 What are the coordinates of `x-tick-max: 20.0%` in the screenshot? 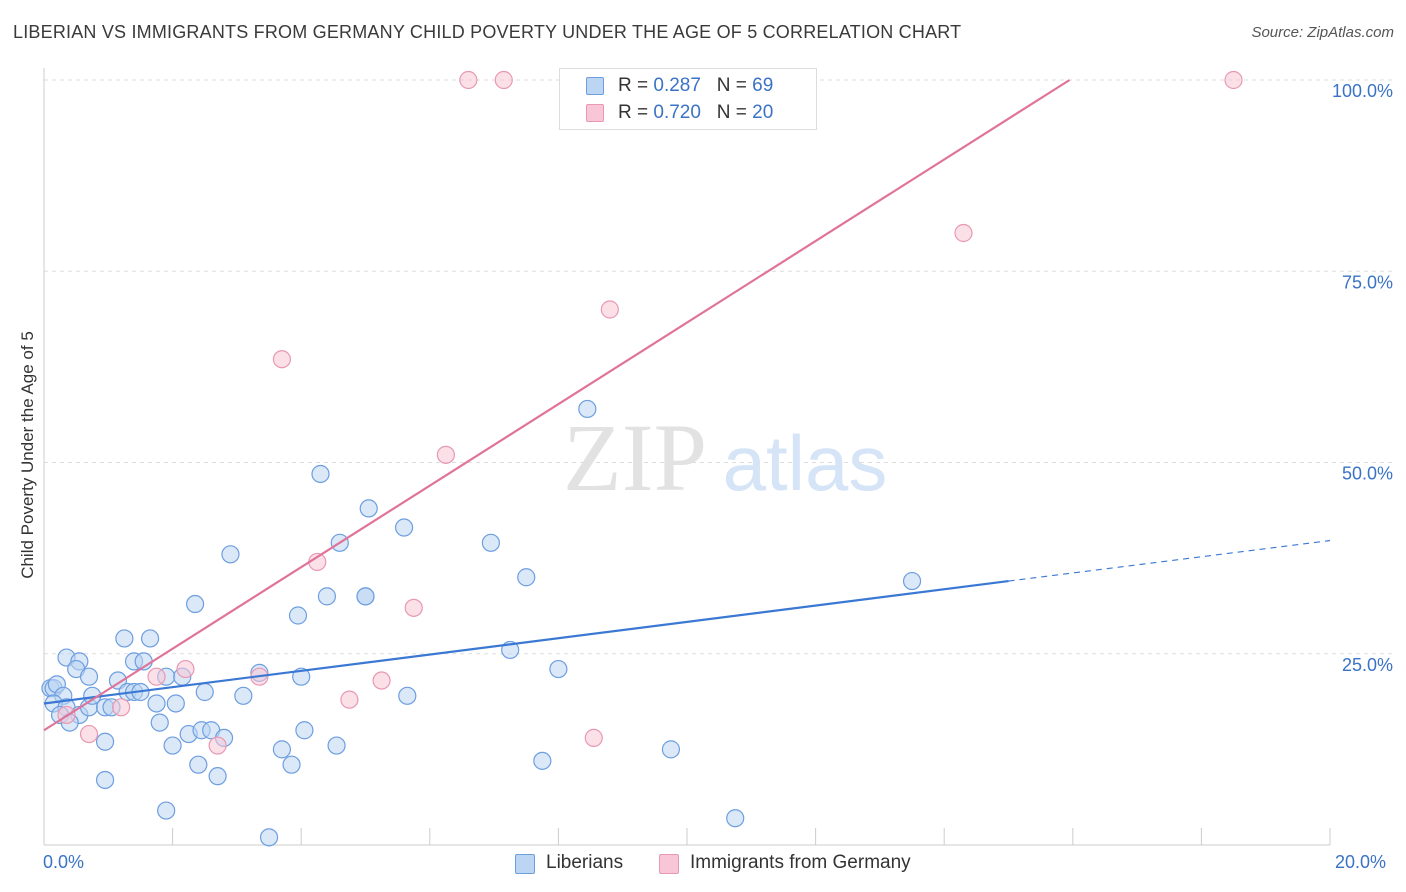 It's located at (1361, 862).